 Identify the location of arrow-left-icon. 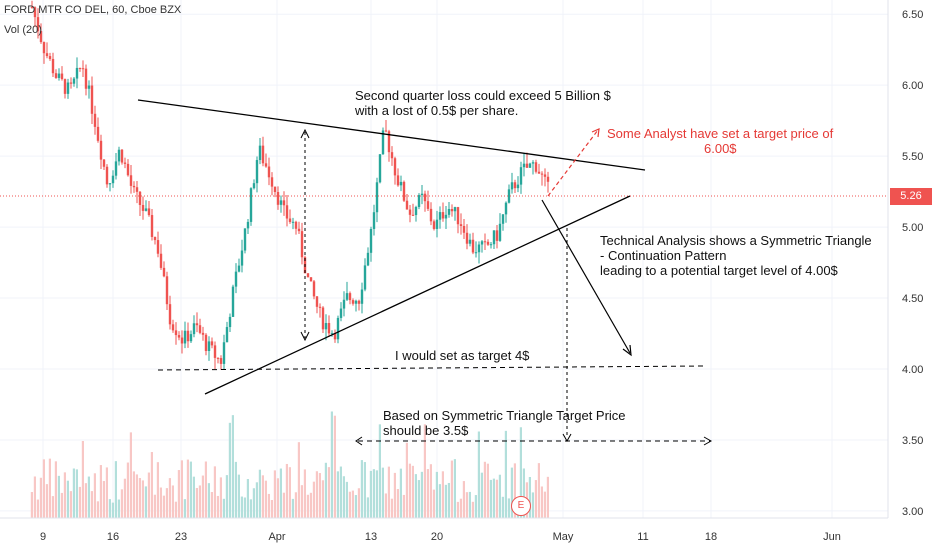
(359, 441).